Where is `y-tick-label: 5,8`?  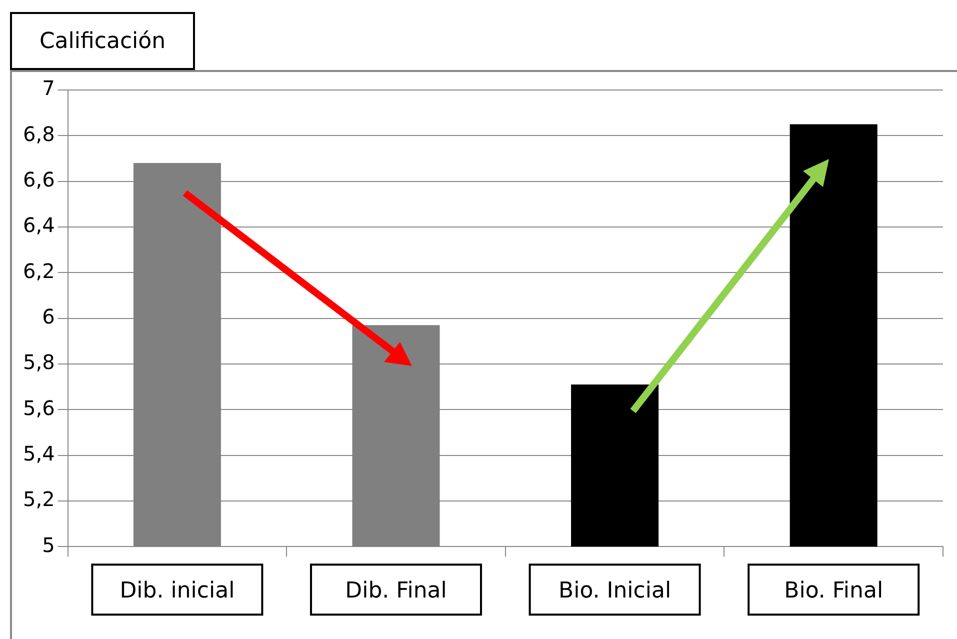 y-tick-label: 5,8 is located at coordinates (38, 362).